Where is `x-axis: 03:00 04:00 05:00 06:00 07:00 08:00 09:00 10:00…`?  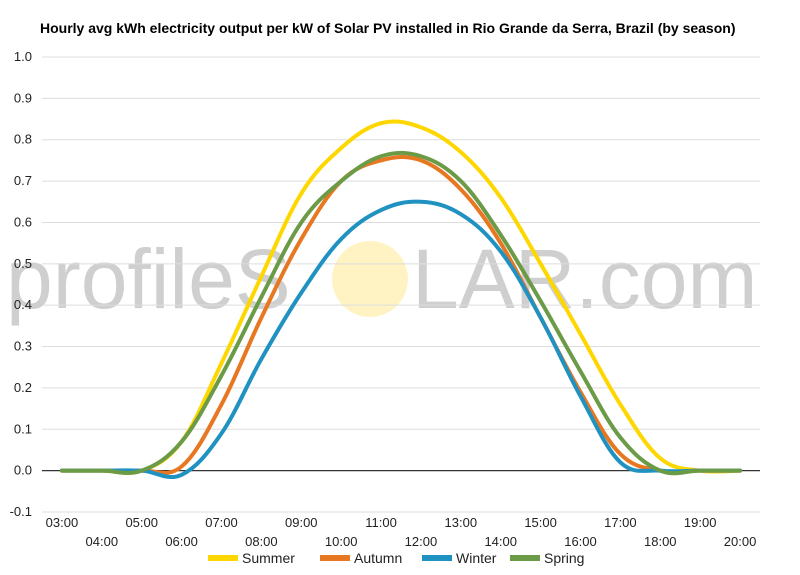
x-axis: 03:00 04:00 05:00 06:00 07:00 08:00 09:00 10:00… is located at coordinates (401, 532).